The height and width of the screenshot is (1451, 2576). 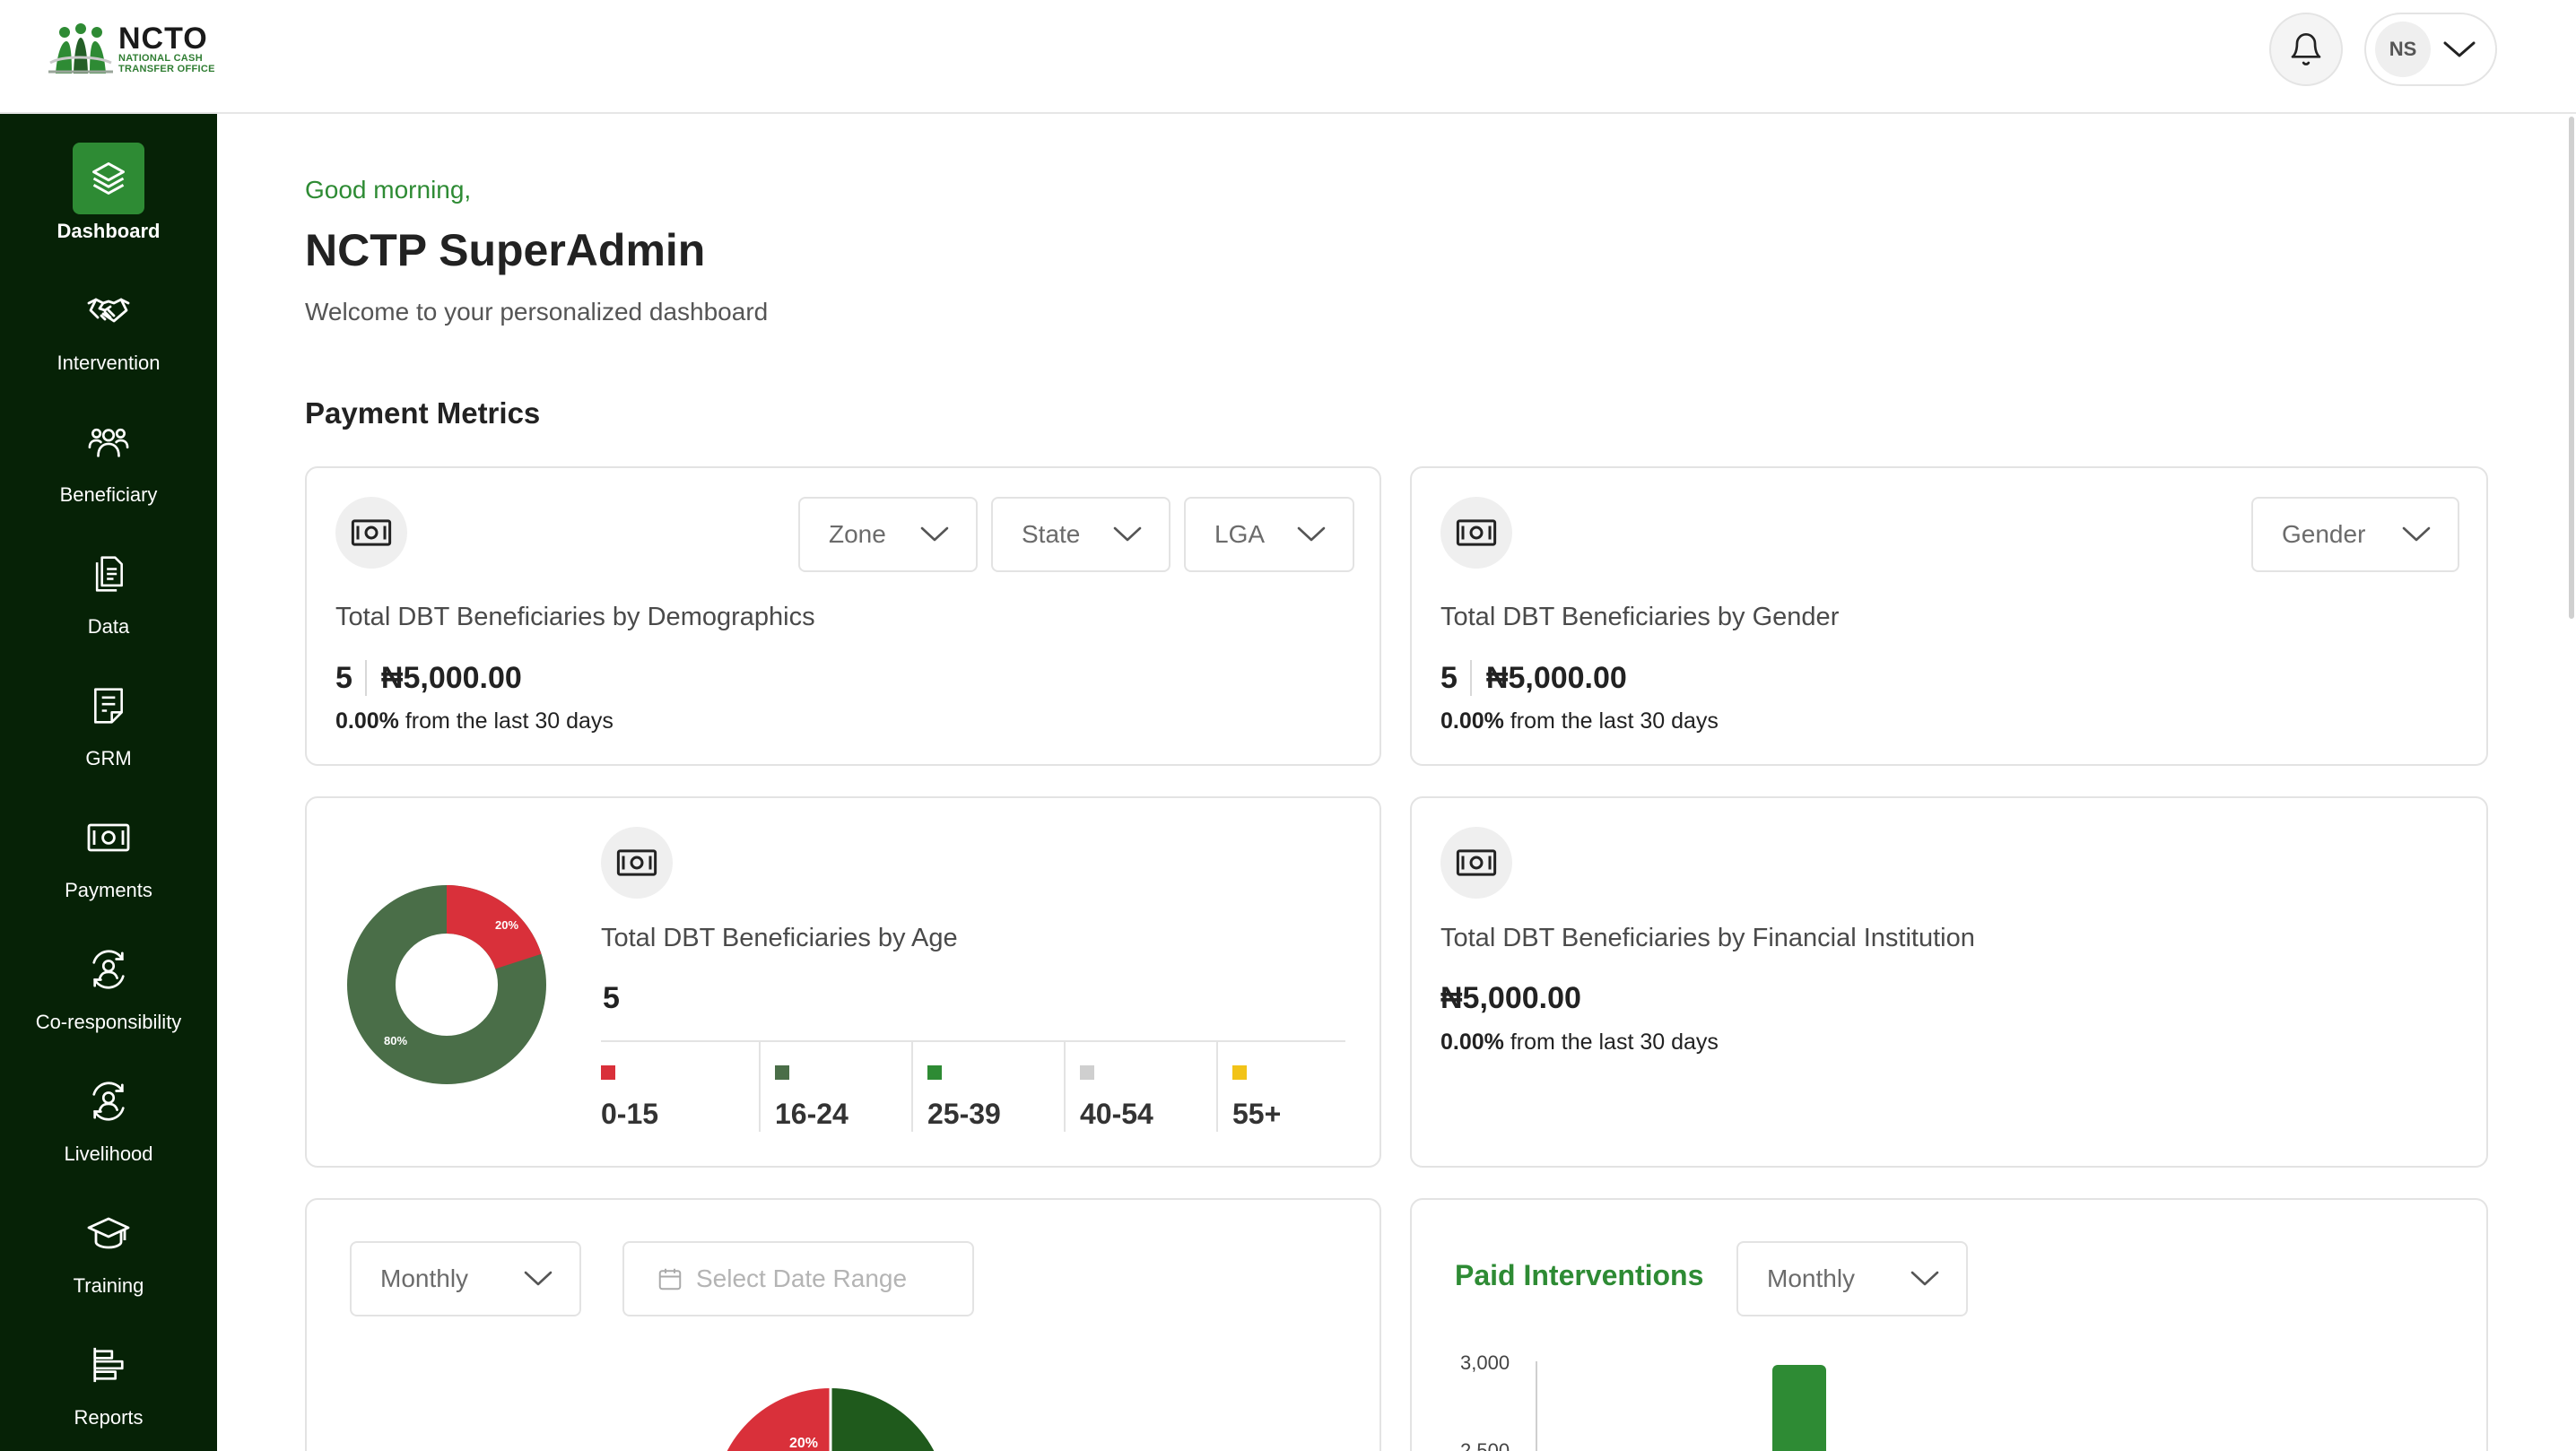 I want to click on bar-mark, so click(x=1799, y=1408).